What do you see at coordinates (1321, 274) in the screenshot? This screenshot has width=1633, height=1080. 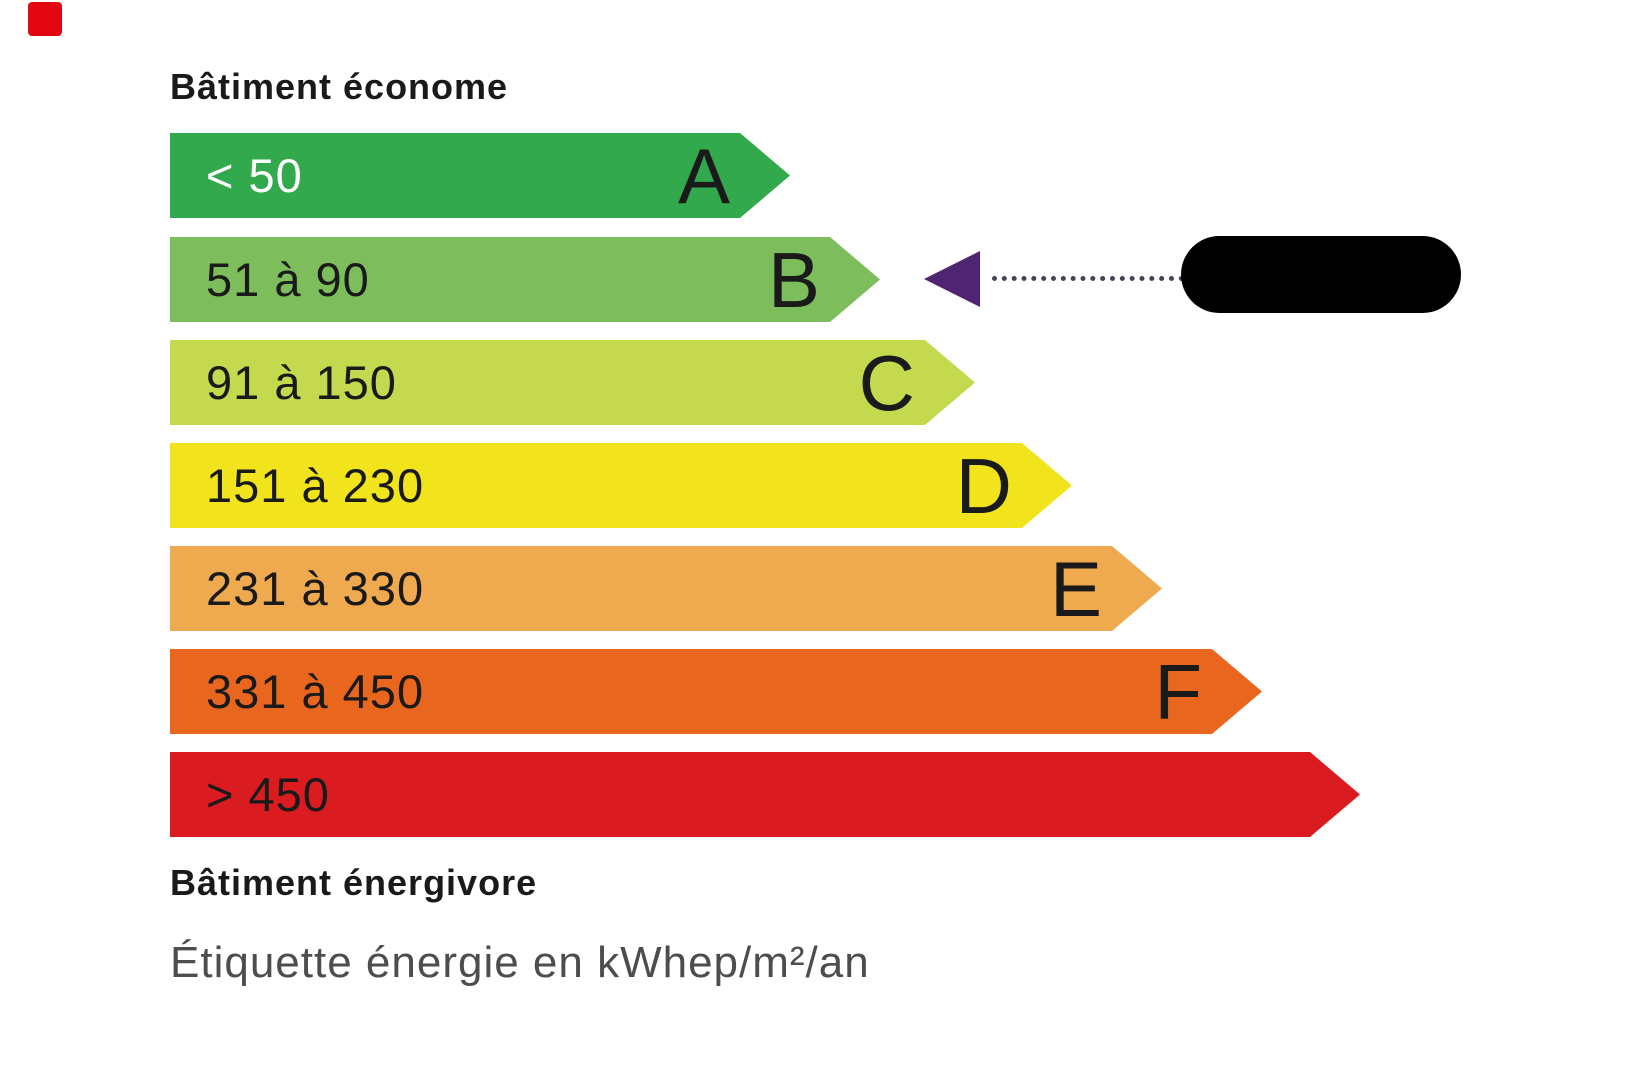 I see `redacted-value` at bounding box center [1321, 274].